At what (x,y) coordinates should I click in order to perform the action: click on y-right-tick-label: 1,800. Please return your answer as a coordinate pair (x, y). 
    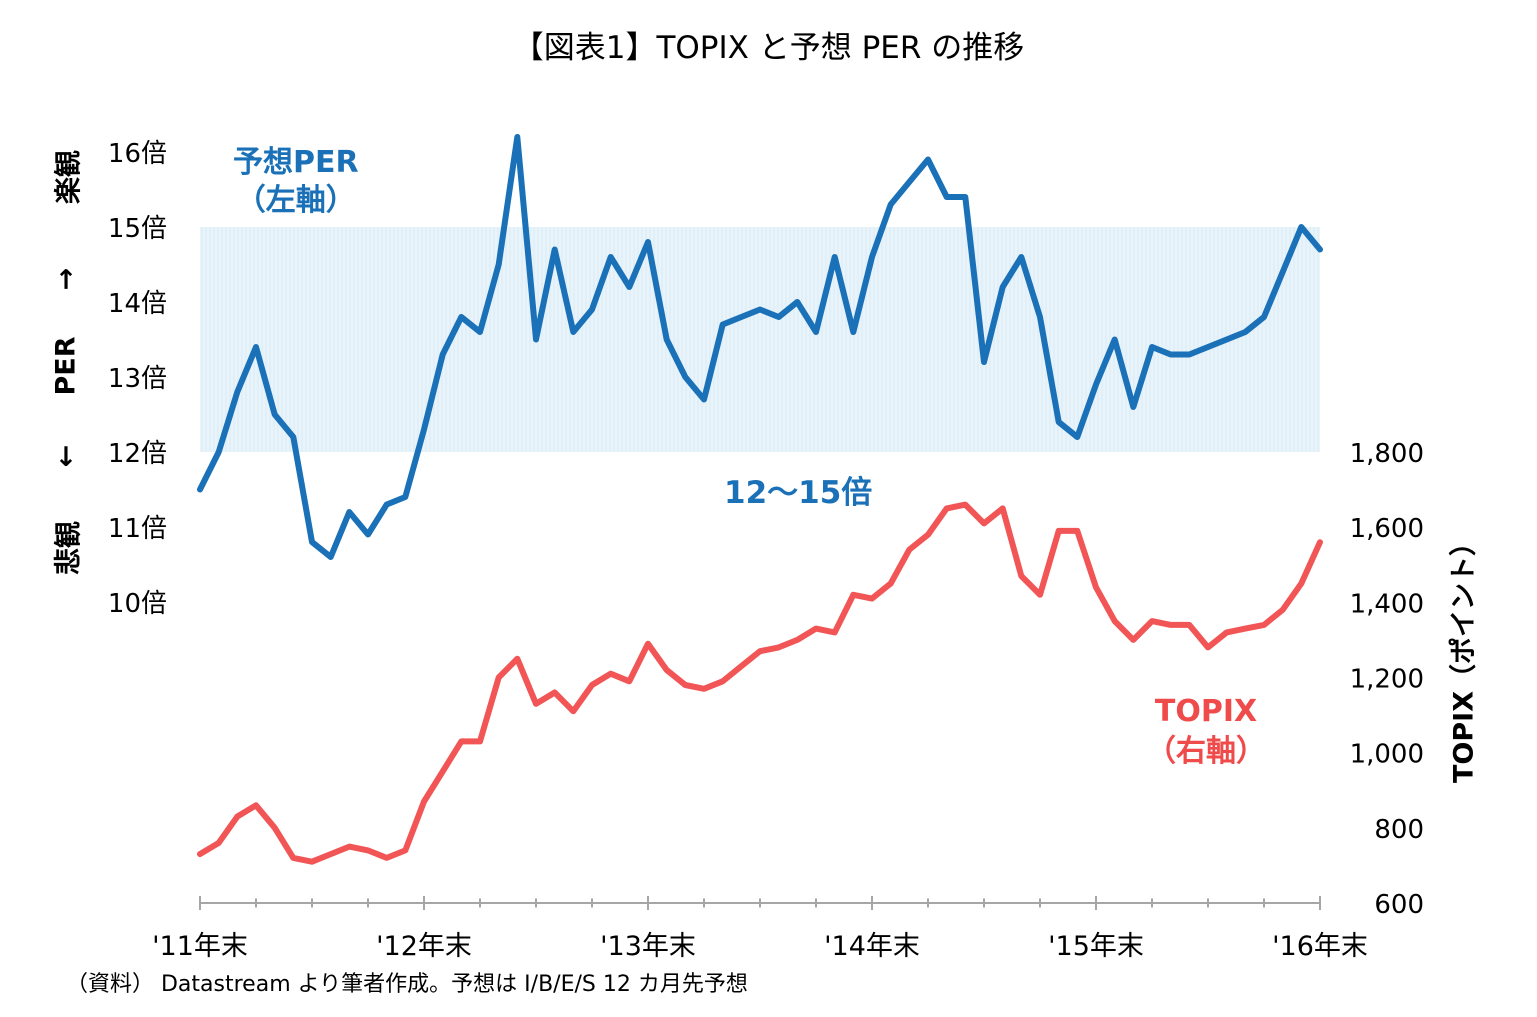
    Looking at the image, I should click on (1387, 454).